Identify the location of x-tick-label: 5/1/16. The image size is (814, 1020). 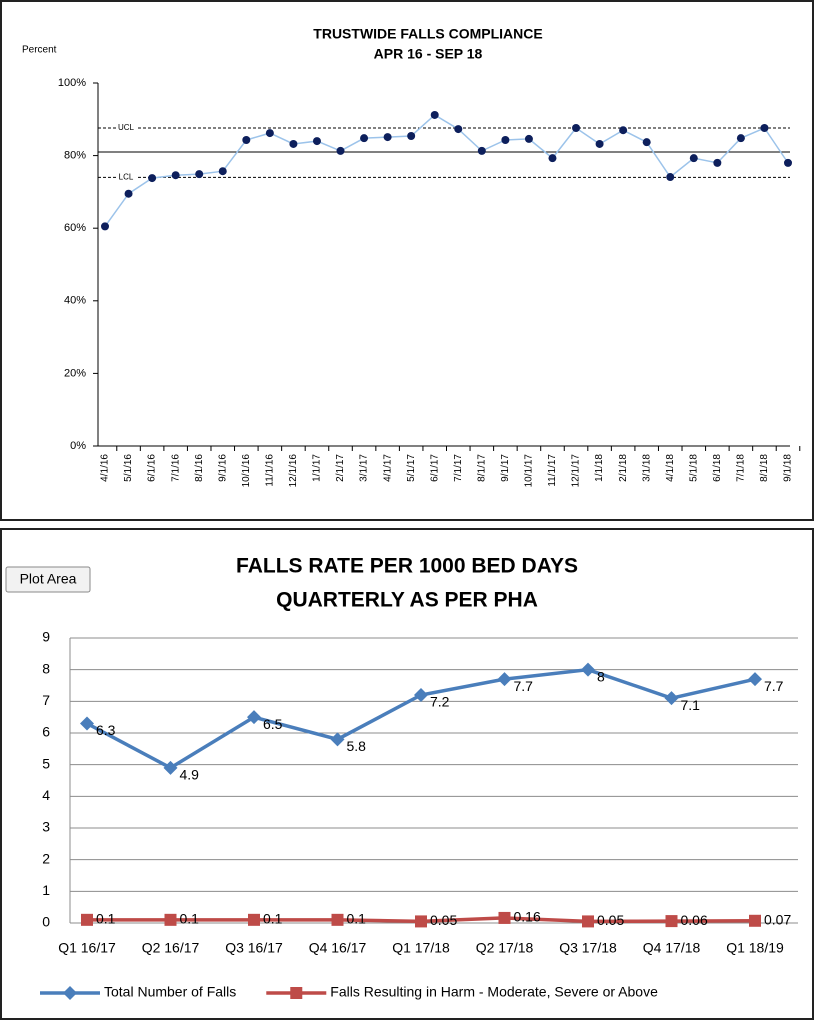
(128, 468).